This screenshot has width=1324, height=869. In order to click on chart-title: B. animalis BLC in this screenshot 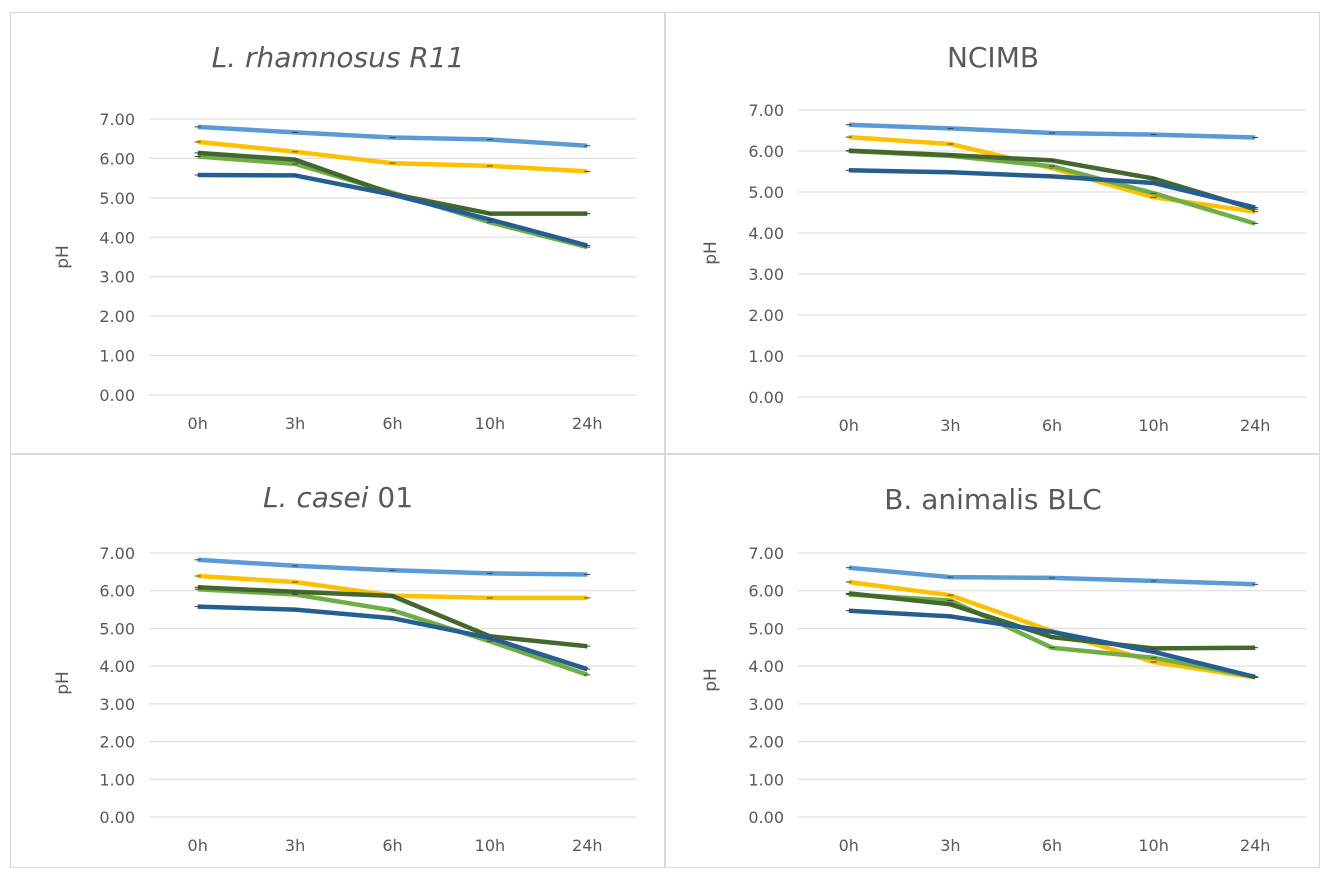, I will do `click(993, 499)`.